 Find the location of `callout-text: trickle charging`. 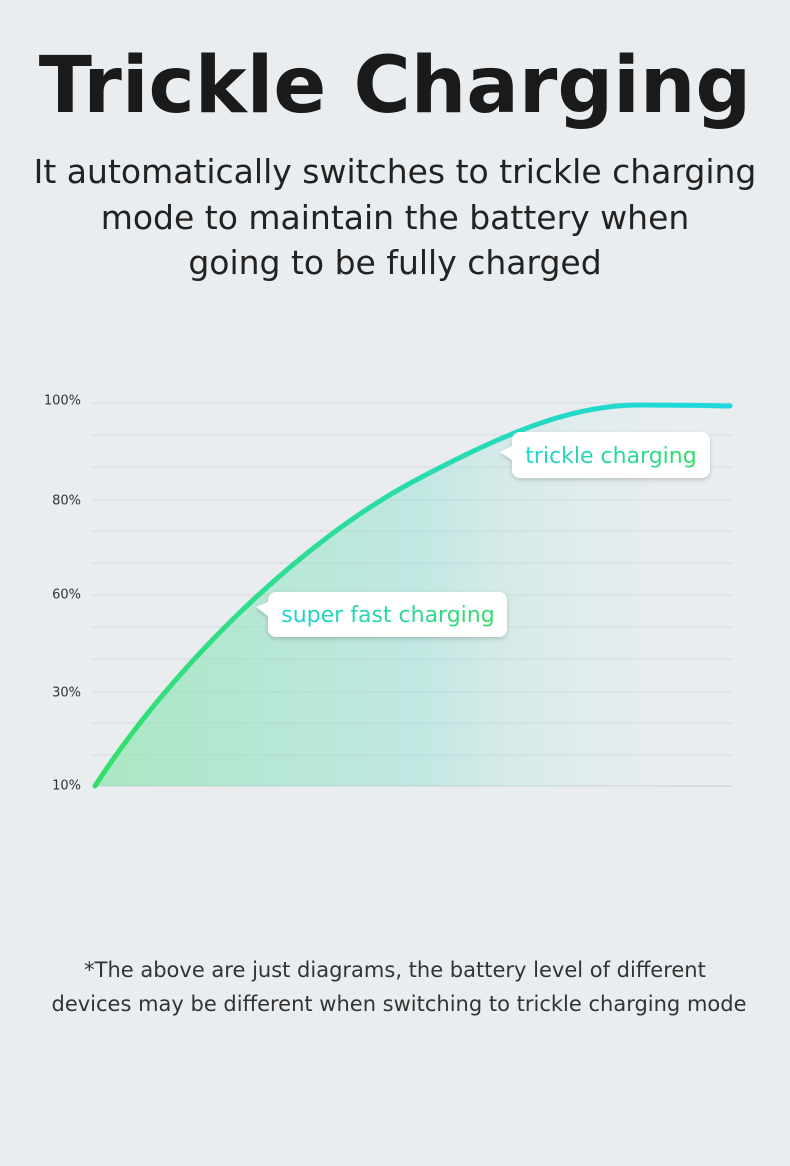

callout-text: trickle charging is located at coordinates (610, 456).